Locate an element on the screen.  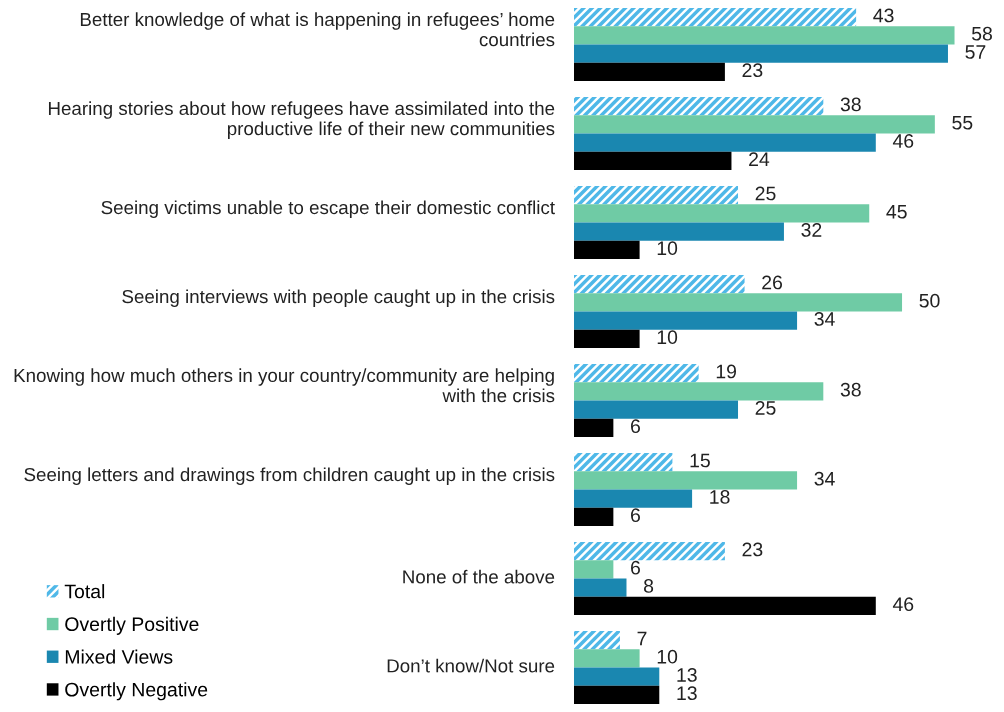
data-label: 45 is located at coordinates (896, 212).